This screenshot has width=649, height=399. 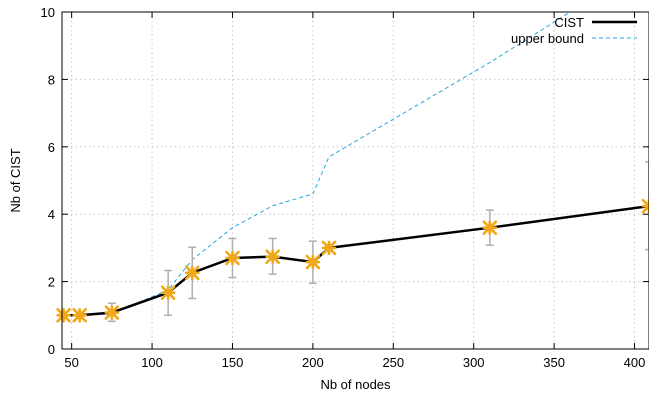 What do you see at coordinates (51, 349) in the screenshot?
I see `y-tick-label: 0` at bounding box center [51, 349].